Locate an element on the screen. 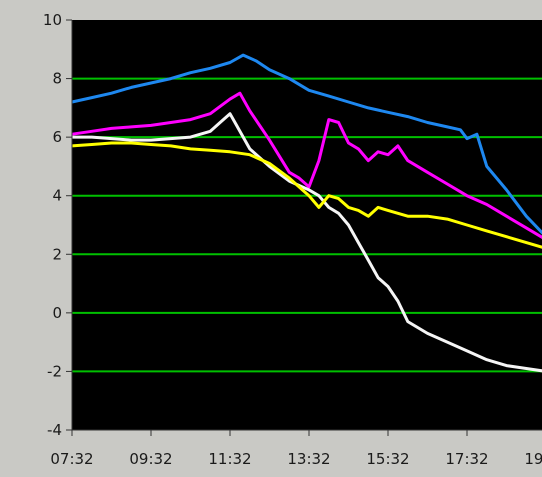  x-axis-ticks: 07:32 09:32 11:32 13:32 15:32 17:32 19:32 is located at coordinates (296, 449).